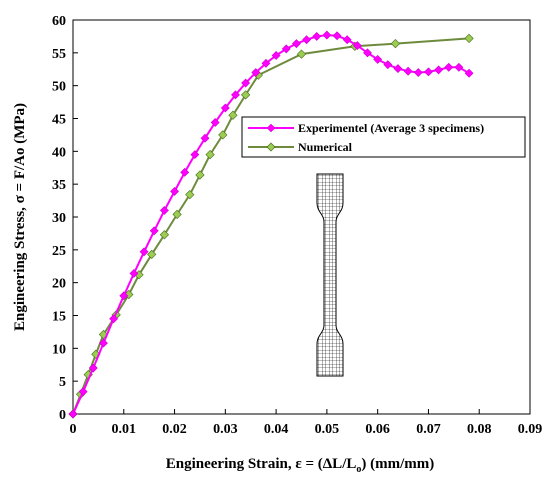  Describe the element at coordinates (358, 469) in the screenshot. I see `x-axis-title-subscript: o` at that location.